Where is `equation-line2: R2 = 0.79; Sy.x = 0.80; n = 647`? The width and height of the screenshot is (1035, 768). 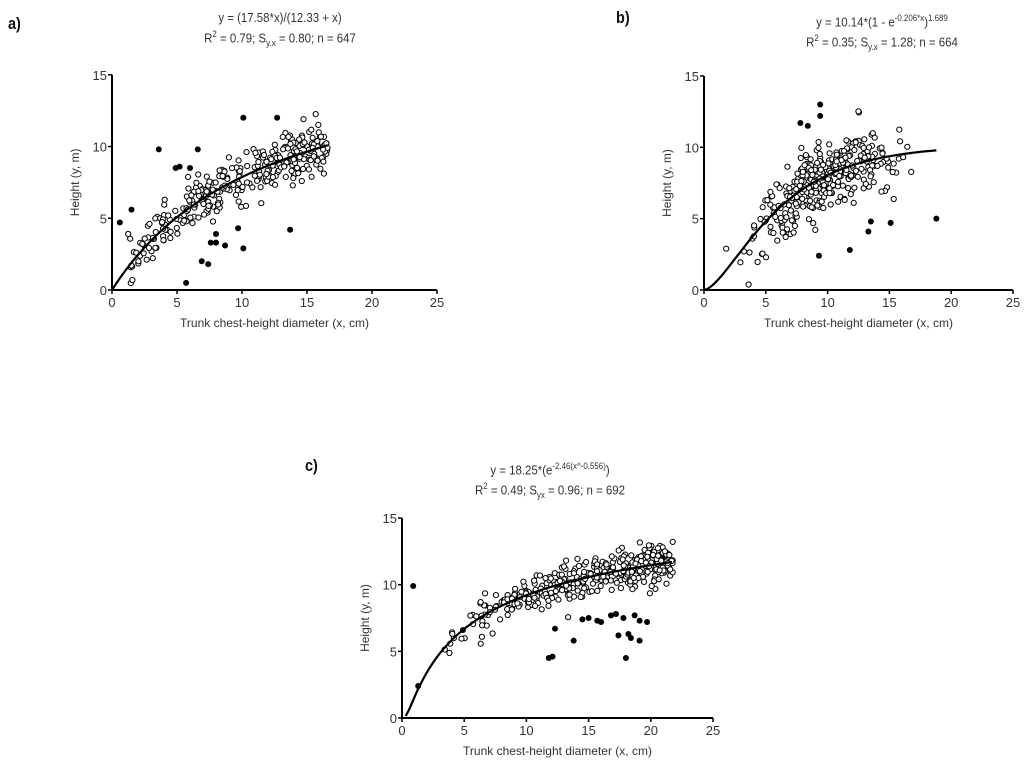 equation-line2: R2 = 0.79; Sy.x = 0.80; n = 647 is located at coordinates (280, 38).